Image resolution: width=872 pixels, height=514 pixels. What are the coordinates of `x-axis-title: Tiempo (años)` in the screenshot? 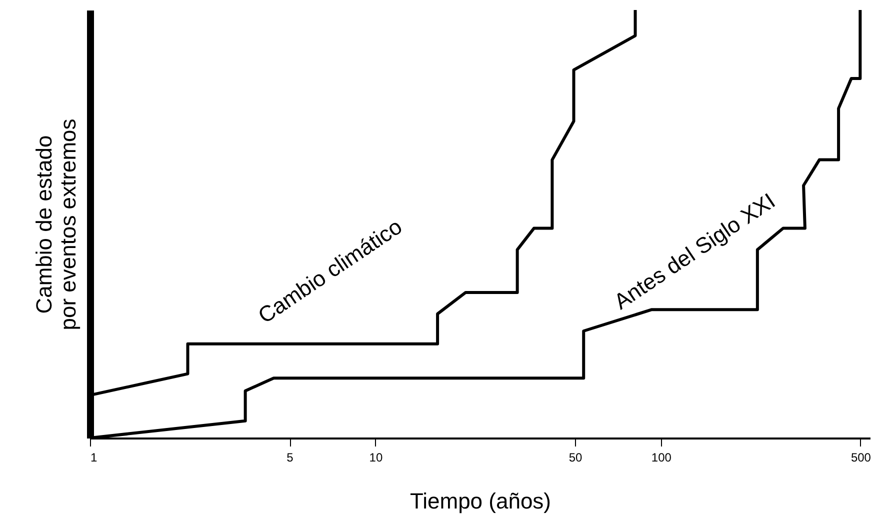 It's located at (481, 501).